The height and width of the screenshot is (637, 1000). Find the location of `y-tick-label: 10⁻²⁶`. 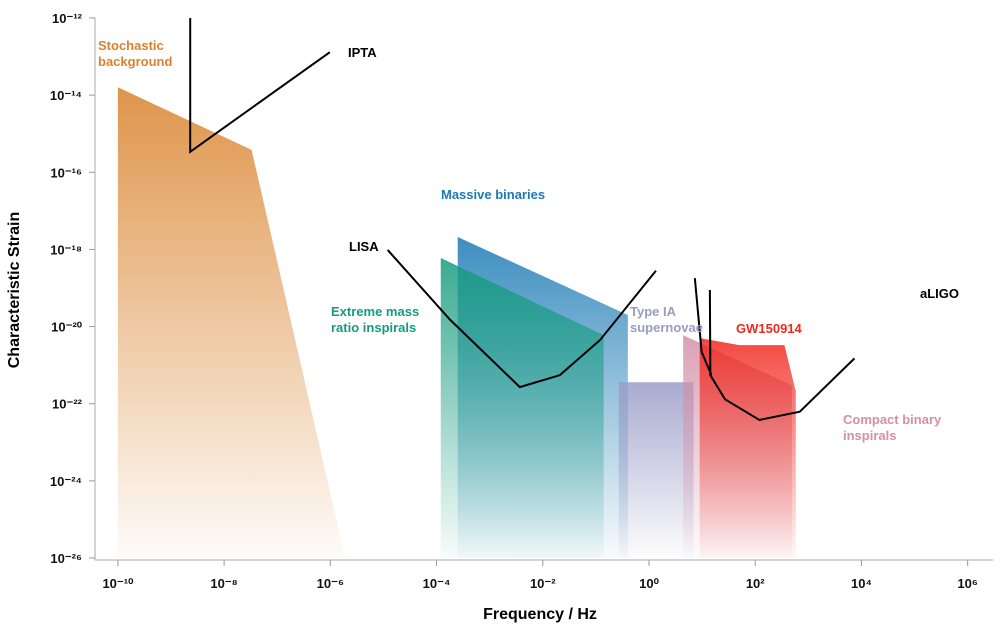

y-tick-label: 10⁻²⁶ is located at coordinates (66, 558).